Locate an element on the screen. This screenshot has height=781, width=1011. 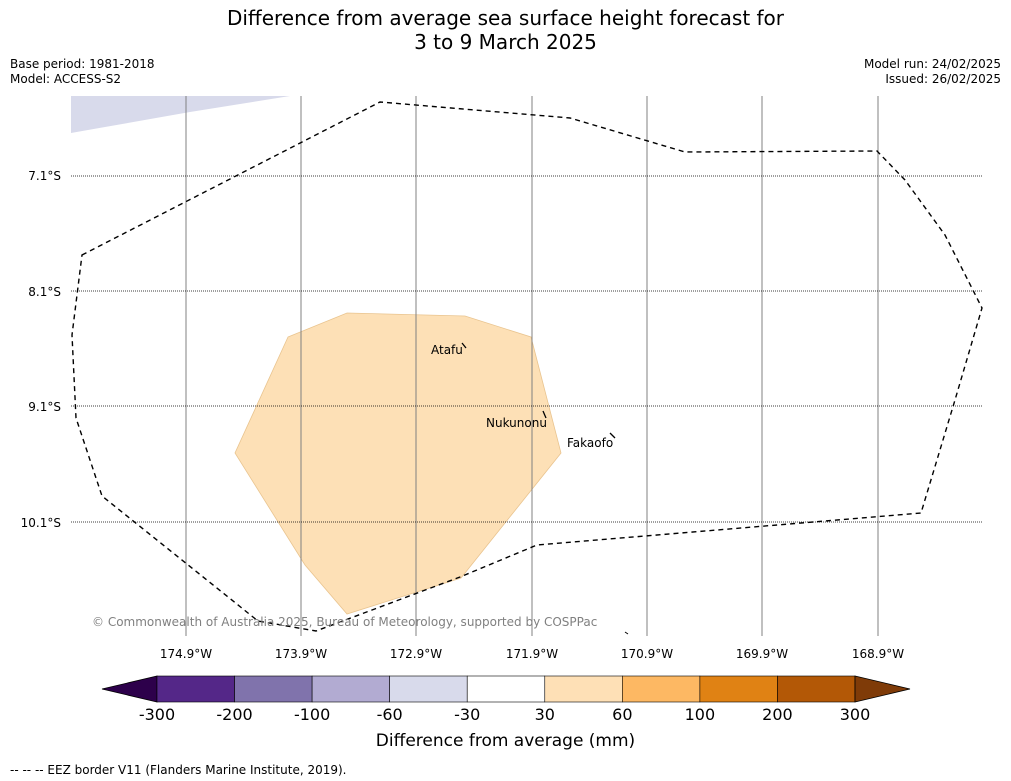
meta-right: Model run: 24/02/2025 Issued: 26/02/2025 is located at coordinates (932, 72).